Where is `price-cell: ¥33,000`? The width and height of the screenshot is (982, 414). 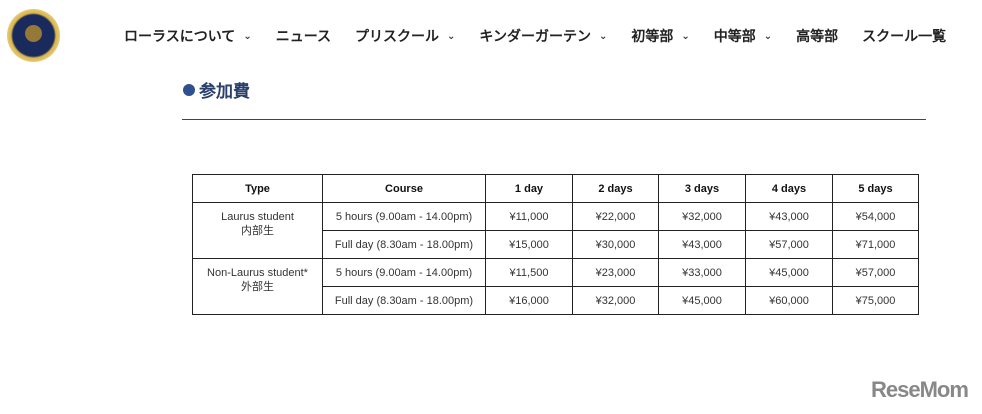
price-cell: ¥33,000 is located at coordinates (702, 272).